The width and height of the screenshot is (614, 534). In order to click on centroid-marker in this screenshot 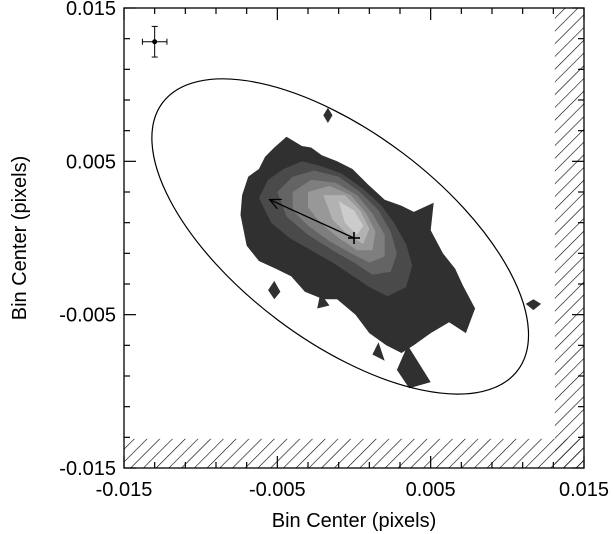, I will do `click(354, 238)`.